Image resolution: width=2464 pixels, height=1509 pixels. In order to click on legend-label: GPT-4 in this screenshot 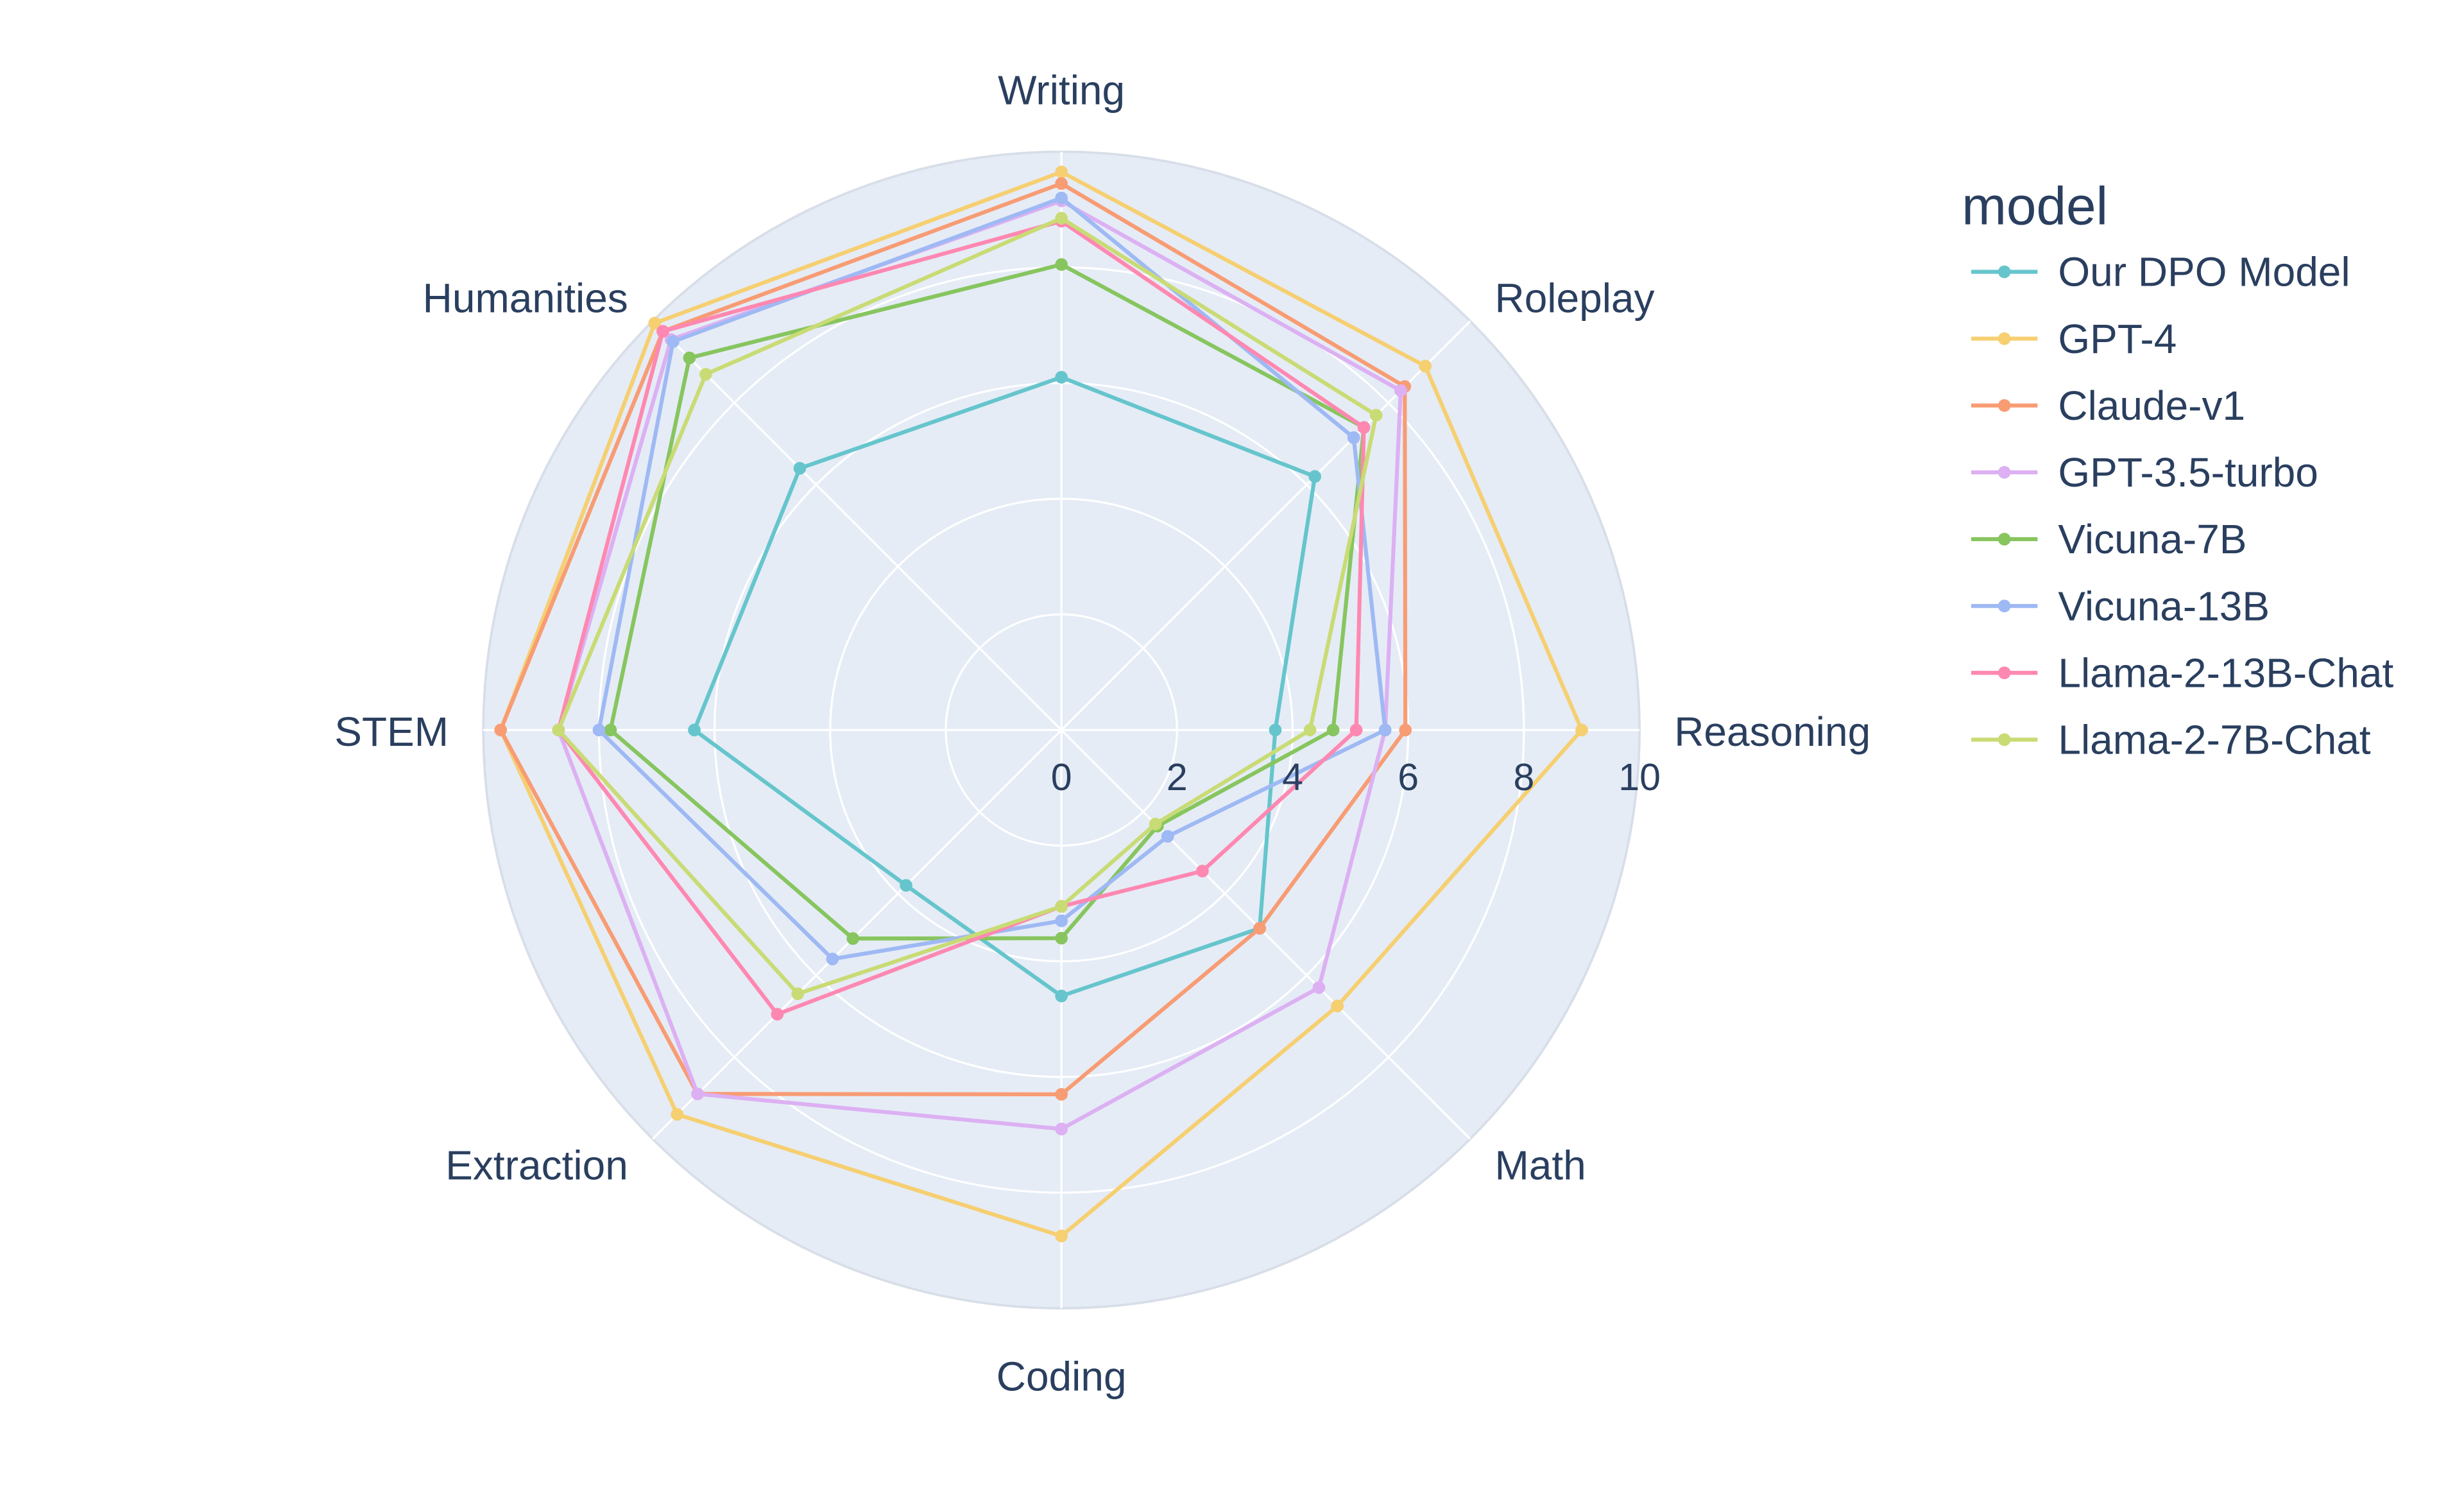, I will do `click(2117, 339)`.